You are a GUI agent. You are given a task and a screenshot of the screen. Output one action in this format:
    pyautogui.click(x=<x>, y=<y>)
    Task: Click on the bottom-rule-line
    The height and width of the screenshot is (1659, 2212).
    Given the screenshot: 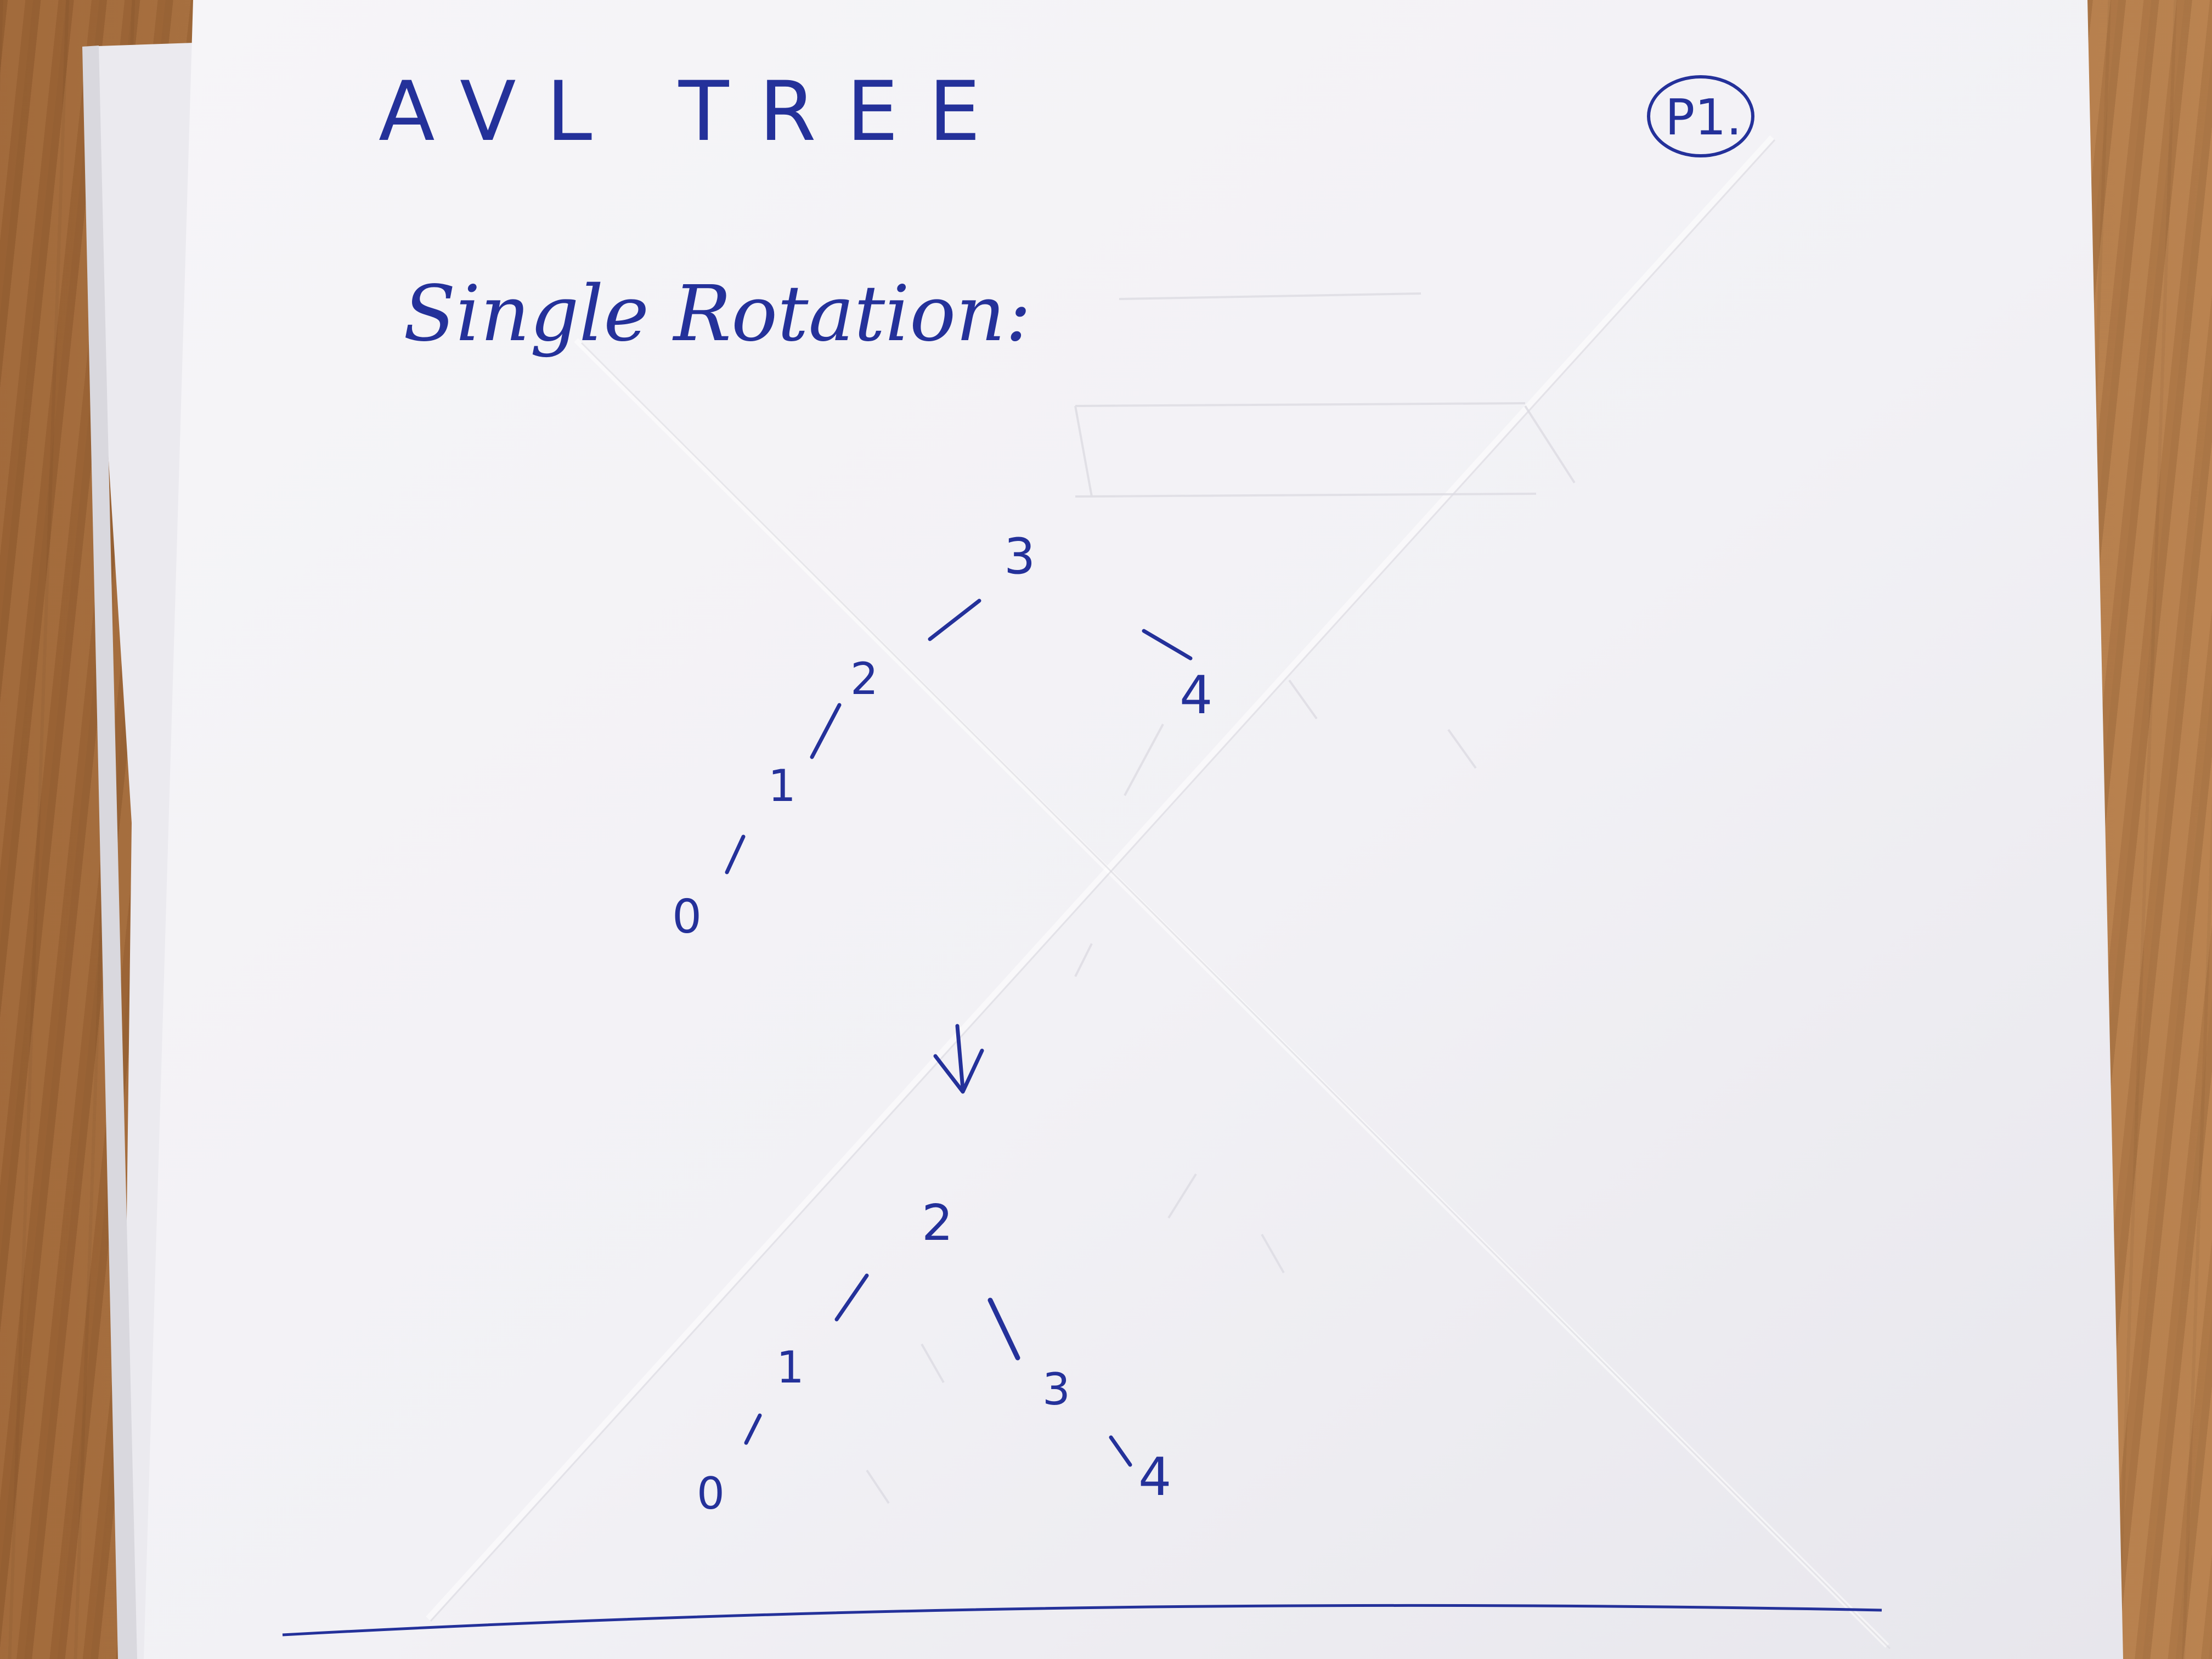 What is the action you would take?
    pyautogui.click(x=1082, y=1620)
    